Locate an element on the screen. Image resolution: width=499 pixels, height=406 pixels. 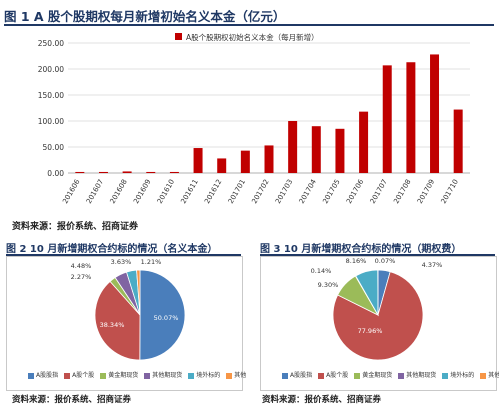
figure3-title-rule is located at coordinates (377, 255).